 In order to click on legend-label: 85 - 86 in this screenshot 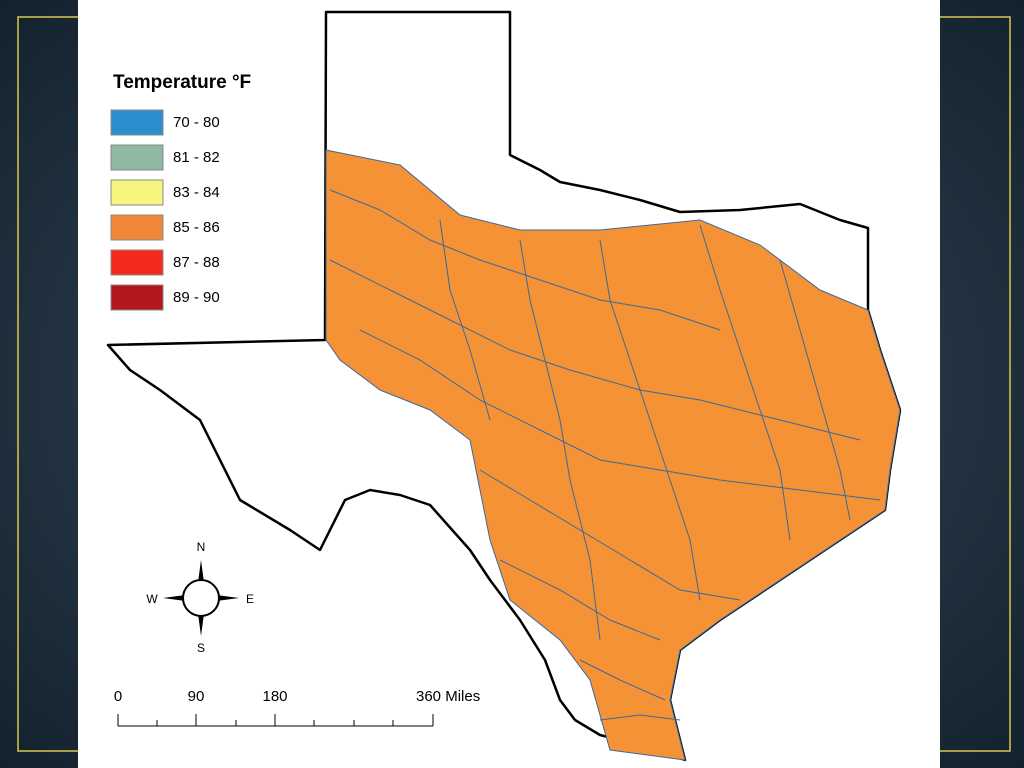, I will do `click(196, 227)`.